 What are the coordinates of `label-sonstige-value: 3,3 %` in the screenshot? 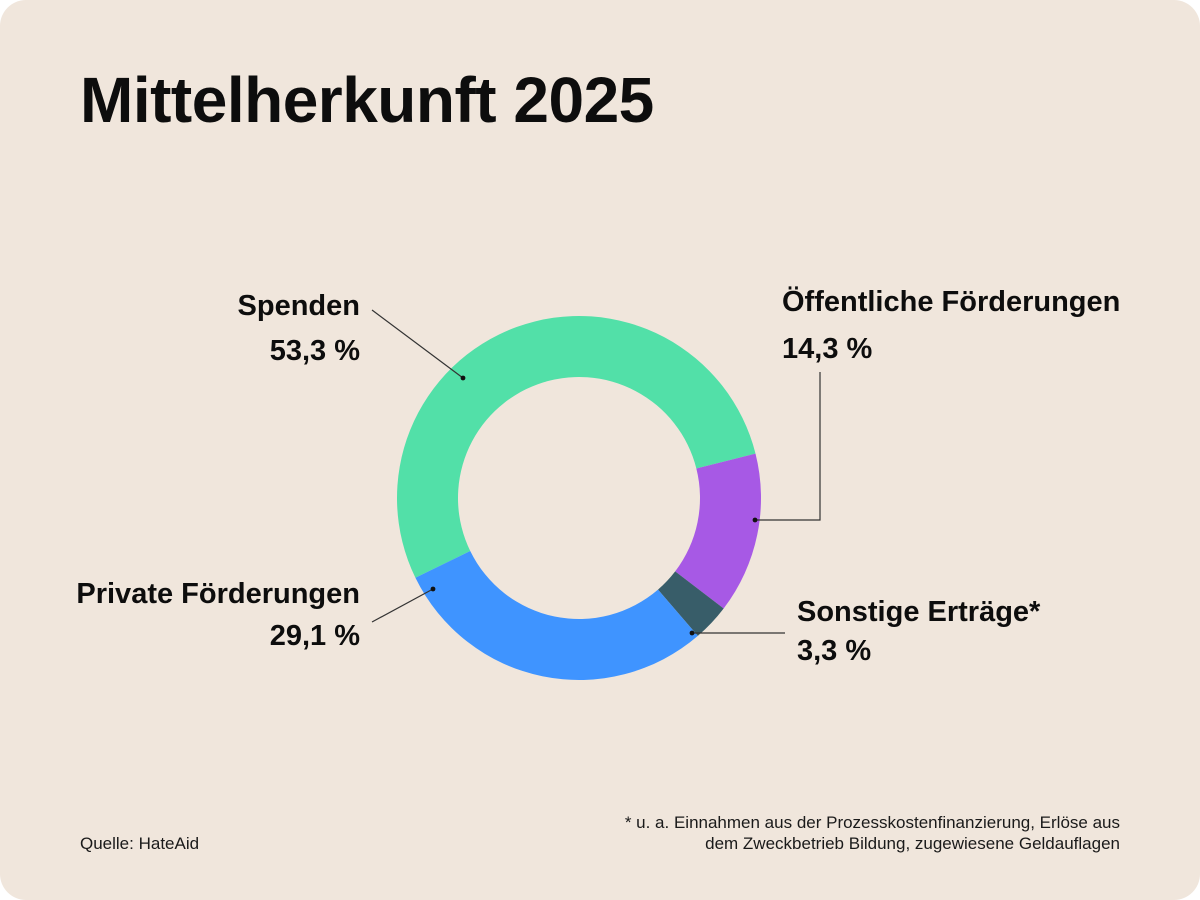 It's located at (834, 651).